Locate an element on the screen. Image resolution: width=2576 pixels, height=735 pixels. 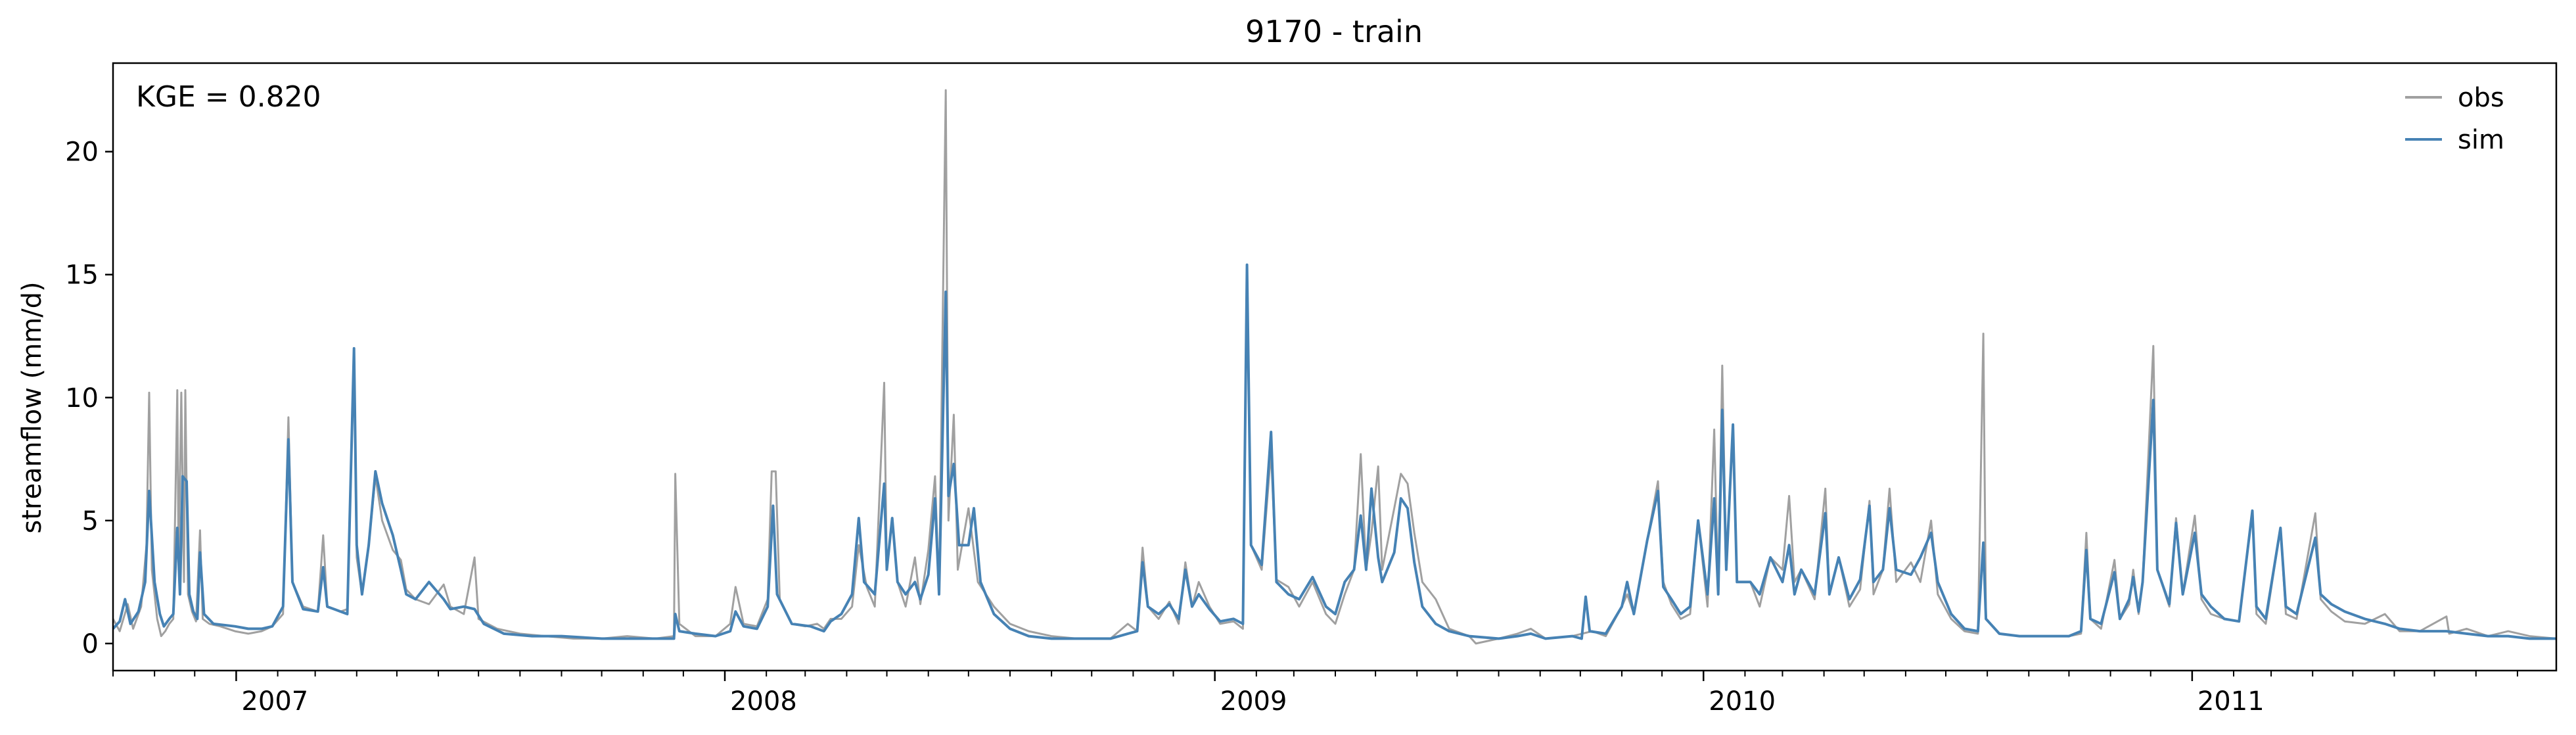
y-tick-label: 20 is located at coordinates (82, 152).